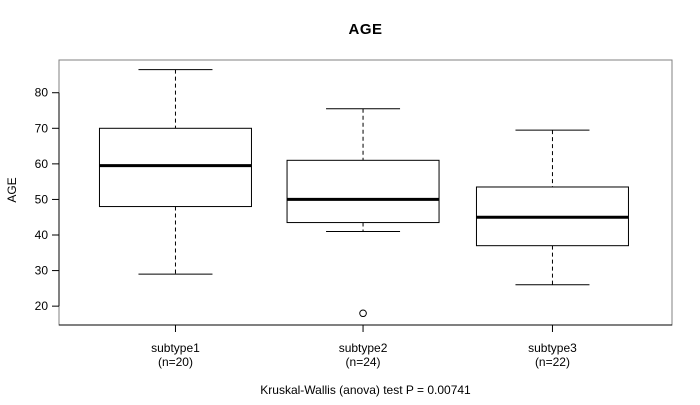 The image size is (700, 405). Describe the element at coordinates (42, 164) in the screenshot. I see `y-tick-label: 60` at that location.